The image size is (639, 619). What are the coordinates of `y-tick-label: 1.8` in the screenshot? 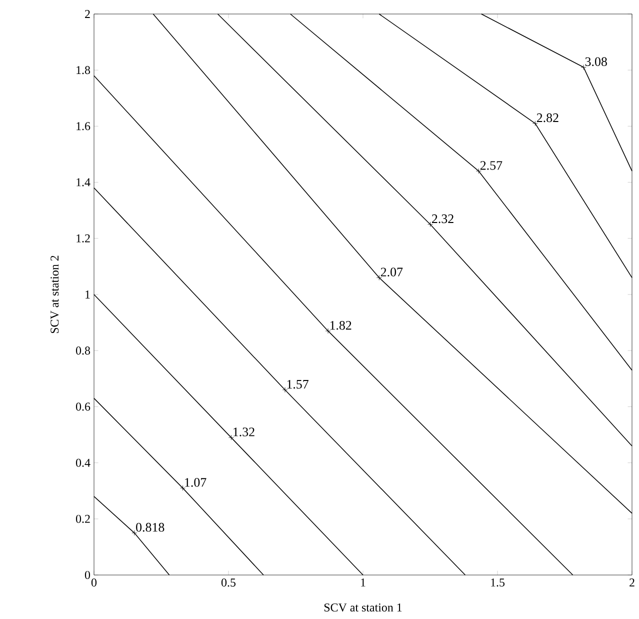 It's located at (83, 70).